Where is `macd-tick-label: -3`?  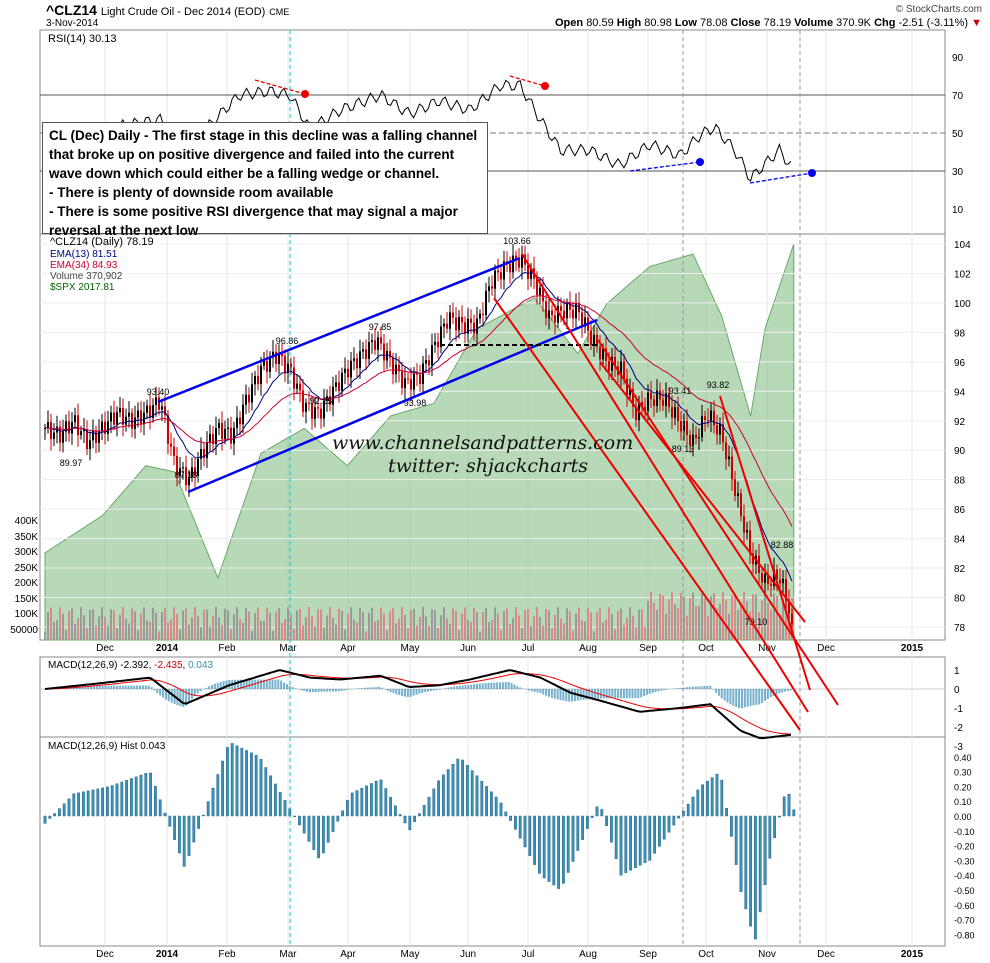 macd-tick-label: -3 is located at coordinates (958, 747).